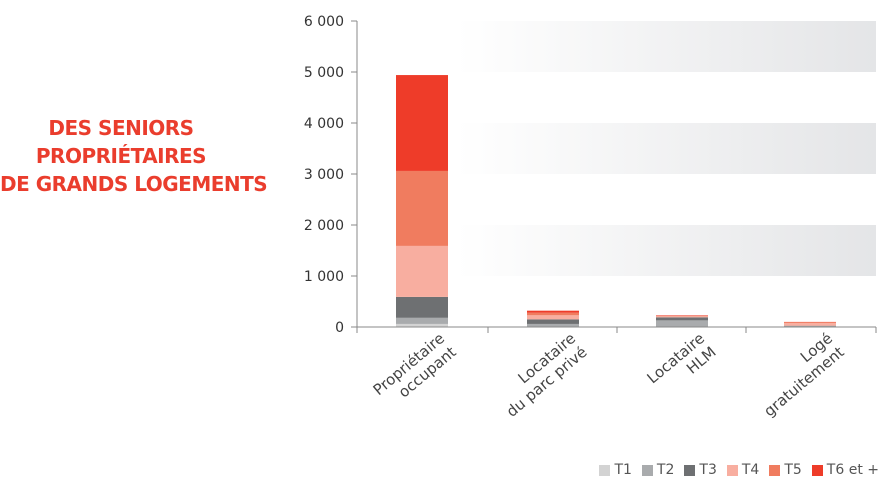 The width and height of the screenshot is (891, 484). I want to click on legend-label: T6 et +, so click(852, 470).